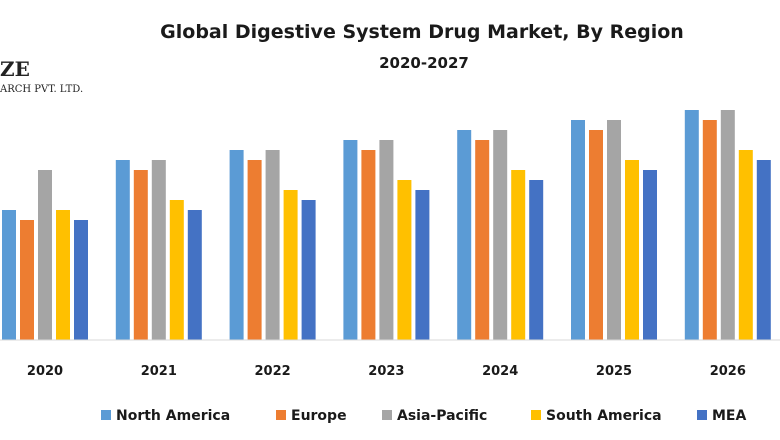  Describe the element at coordinates (63, 275) in the screenshot. I see `bar-south-america-2020` at that location.